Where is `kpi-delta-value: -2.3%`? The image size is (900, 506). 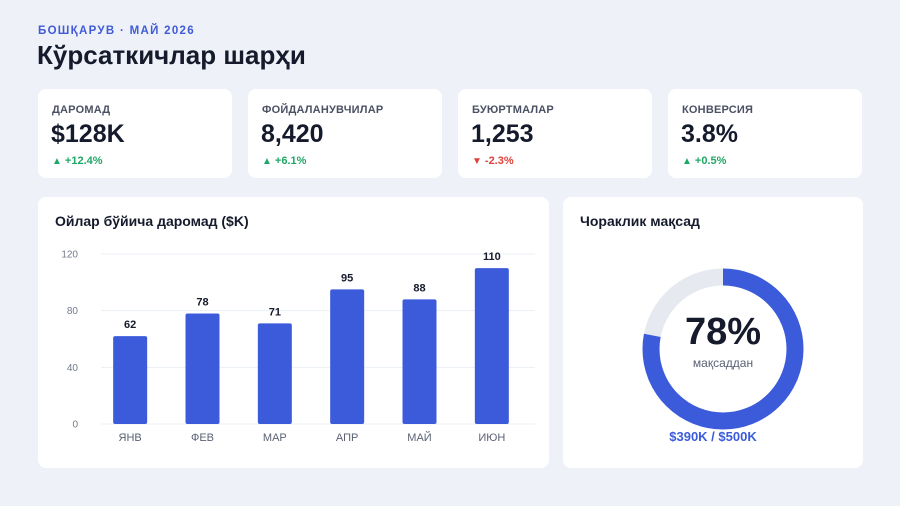
kpi-delta-value: -2.3% is located at coordinates (499, 161).